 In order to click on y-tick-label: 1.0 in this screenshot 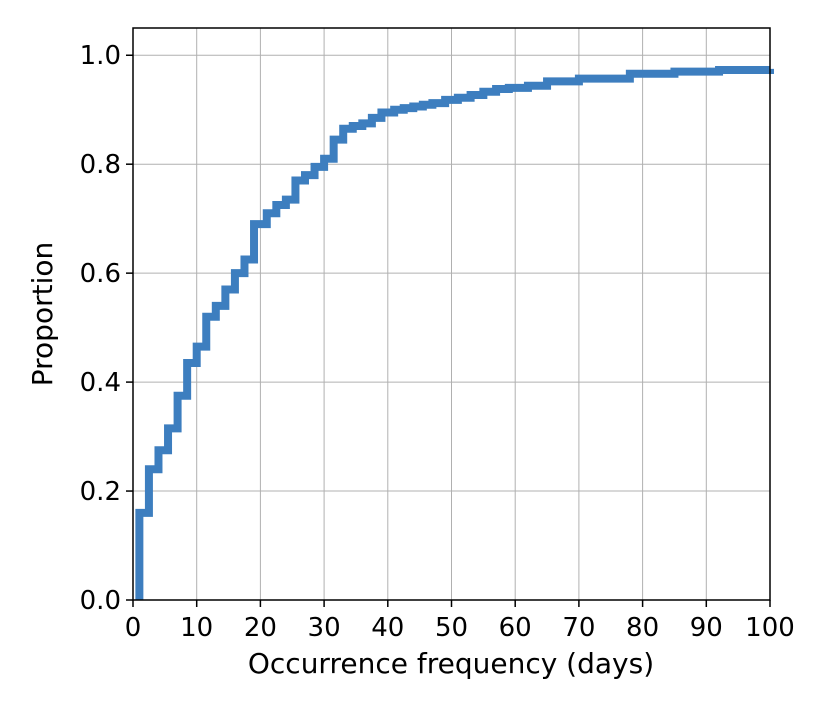, I will do `click(100, 56)`.